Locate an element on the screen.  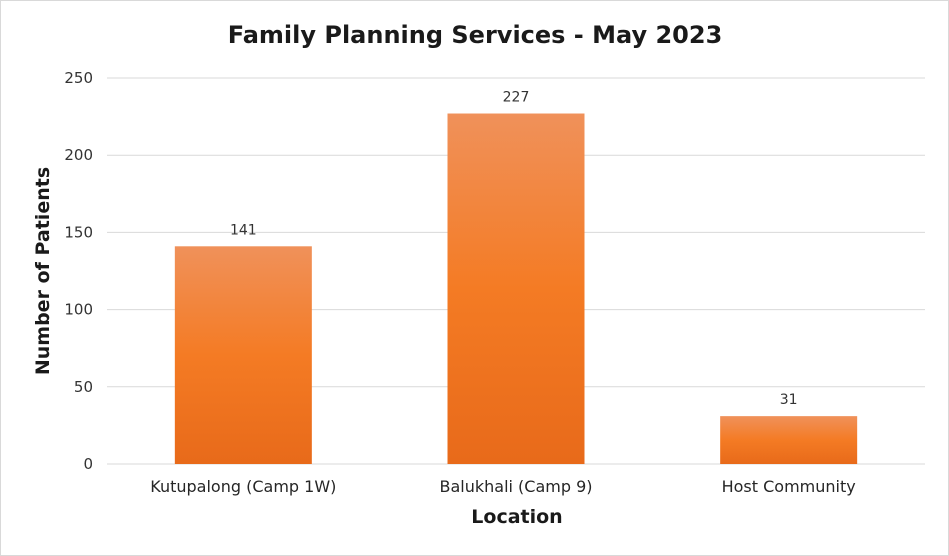
chart-title: Family Planning Services - May 2023 is located at coordinates (475, 35).